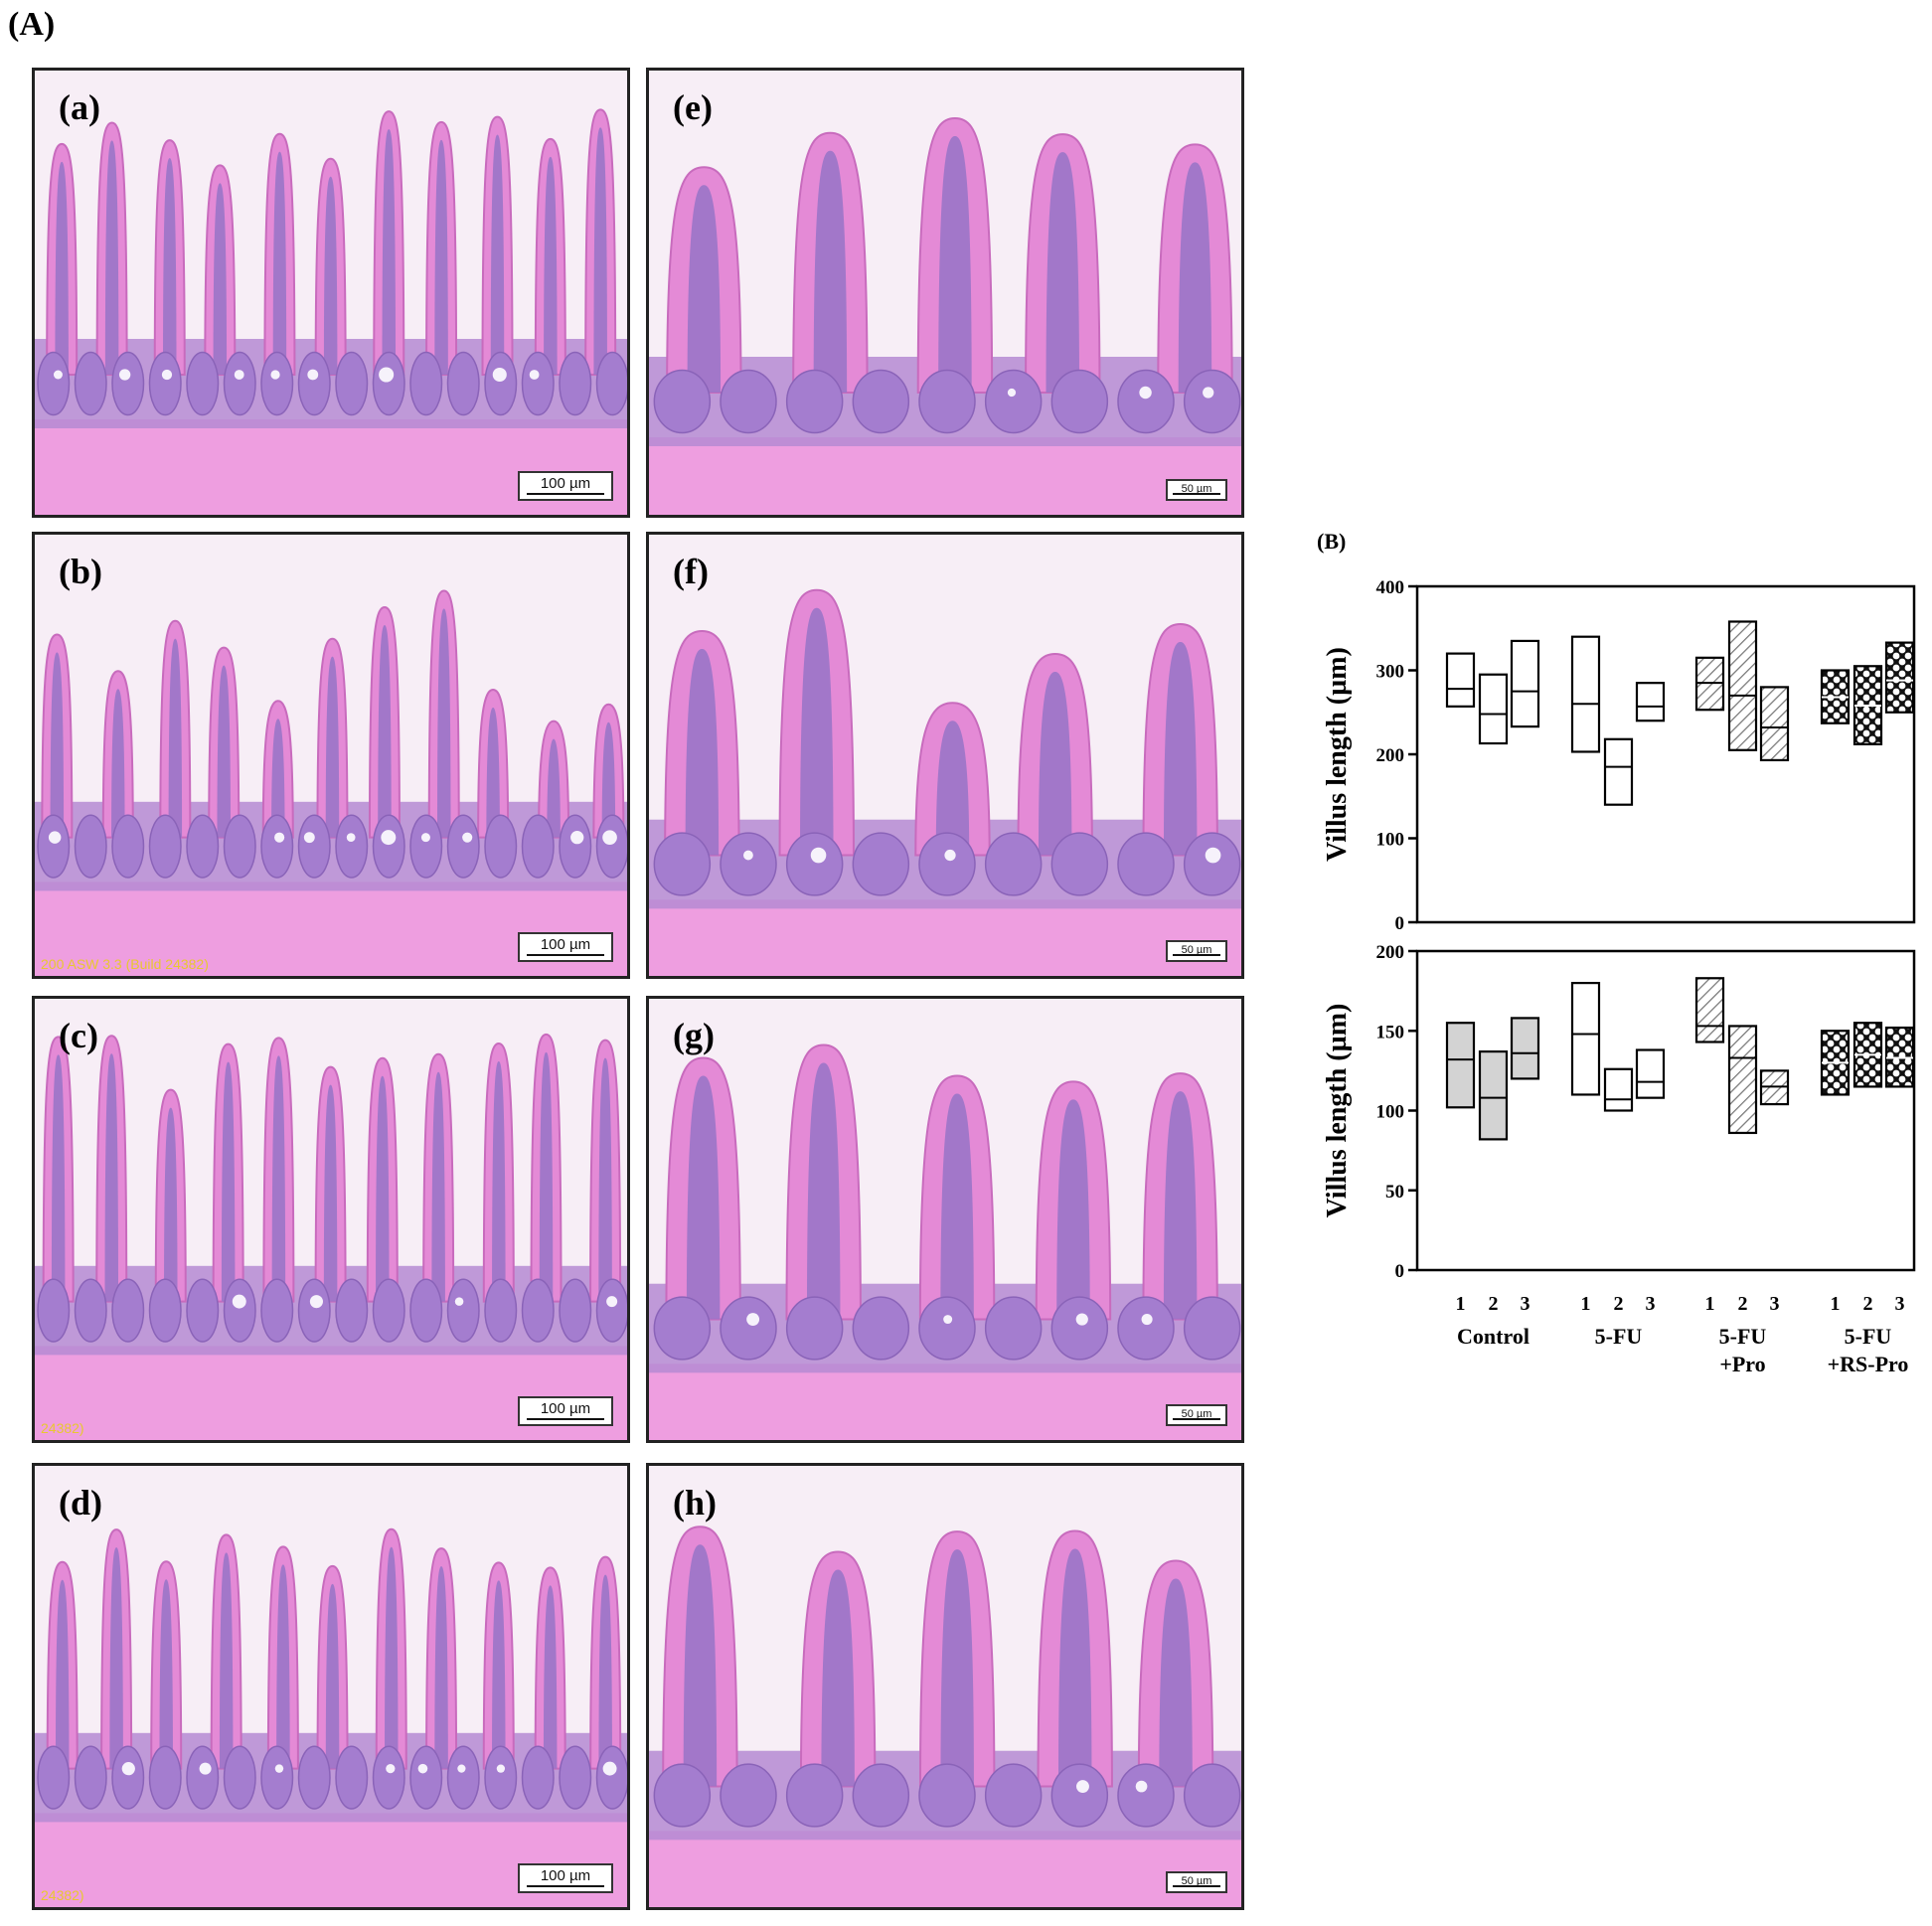 The height and width of the screenshot is (1926, 1932). I want to click on panel-letter: (b), so click(80, 571).